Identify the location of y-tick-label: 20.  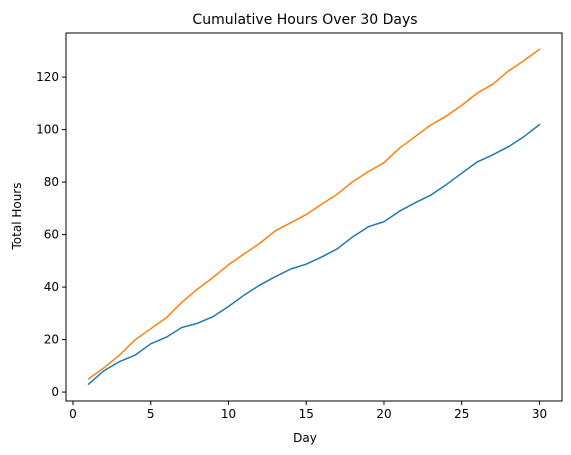
(51, 340).